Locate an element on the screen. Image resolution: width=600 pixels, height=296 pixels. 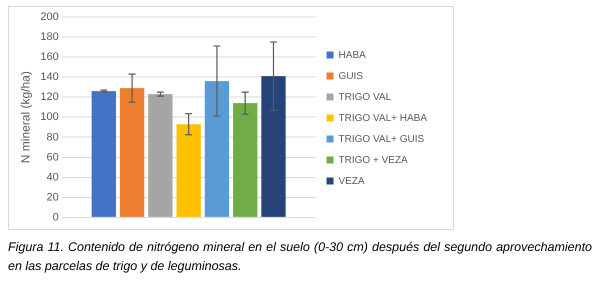
legend-label: TRIGO + VEZA is located at coordinates (373, 160).